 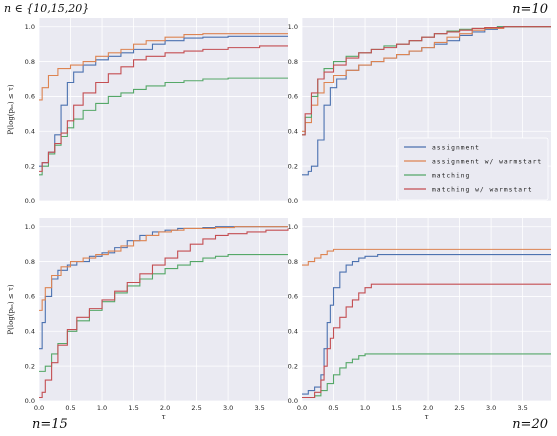 What do you see at coordinates (456, 148) in the screenshot?
I see `legend-label-assignment: assignment` at bounding box center [456, 148].